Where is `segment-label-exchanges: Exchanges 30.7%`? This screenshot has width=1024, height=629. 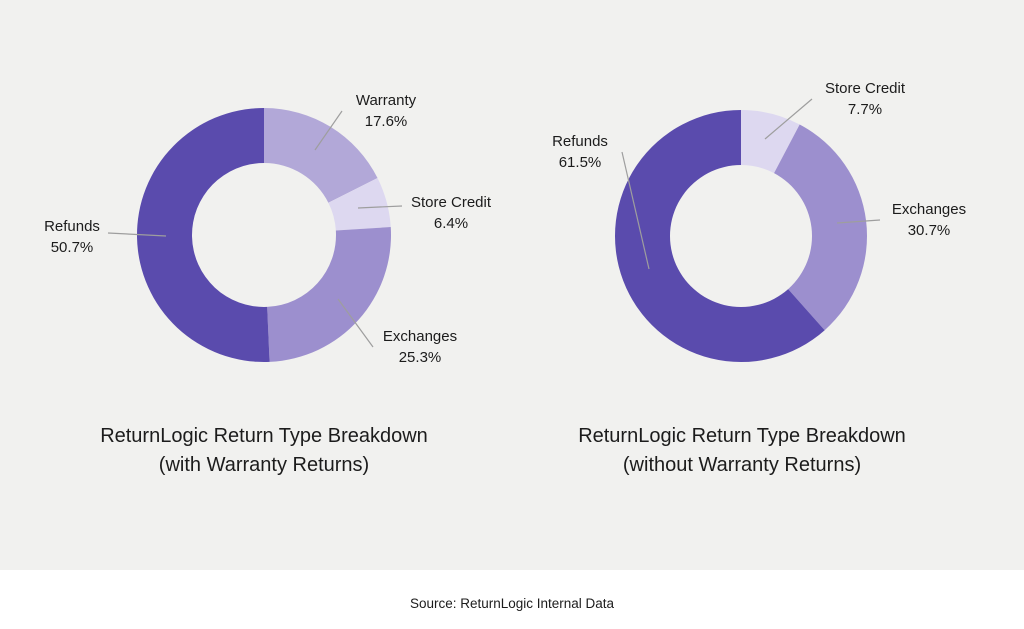 segment-label-exchanges: Exchanges 30.7% is located at coordinates (929, 220).